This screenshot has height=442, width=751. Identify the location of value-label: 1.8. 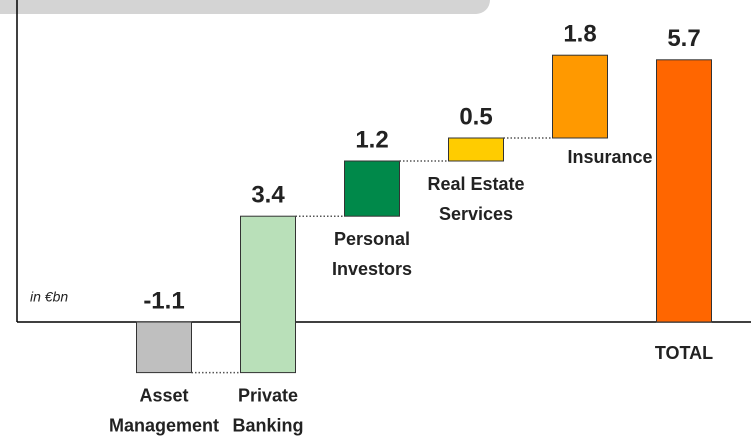
(579, 34).